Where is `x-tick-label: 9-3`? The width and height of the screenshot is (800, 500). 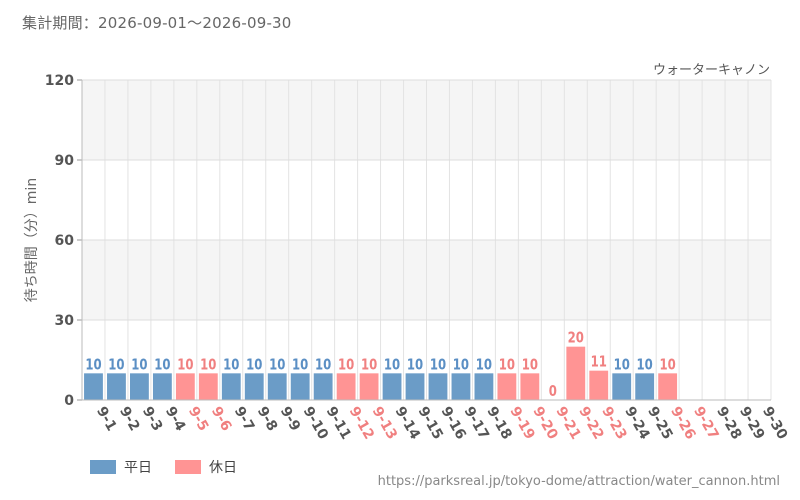
x-tick-label: 9-3 is located at coordinates (152, 419).